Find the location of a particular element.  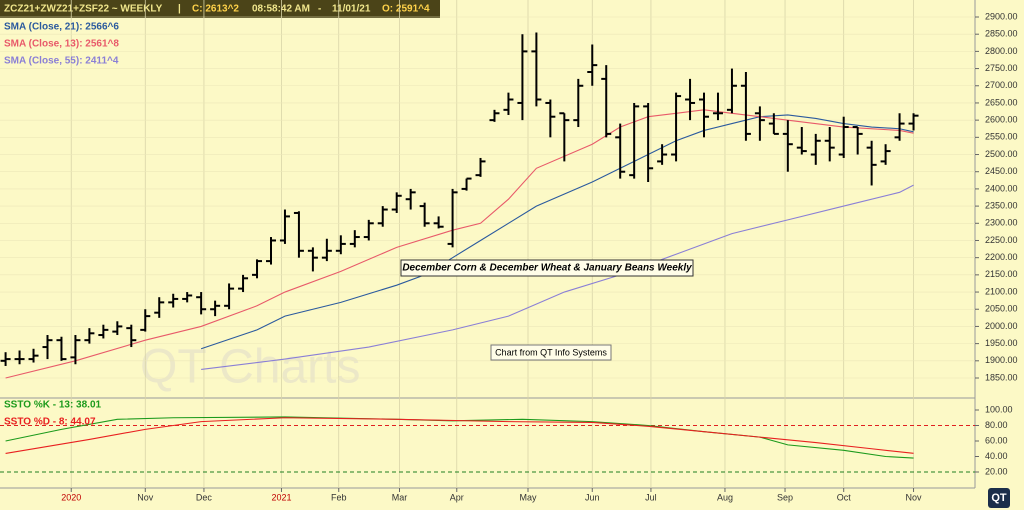

header-sep: | is located at coordinates (179, 9).